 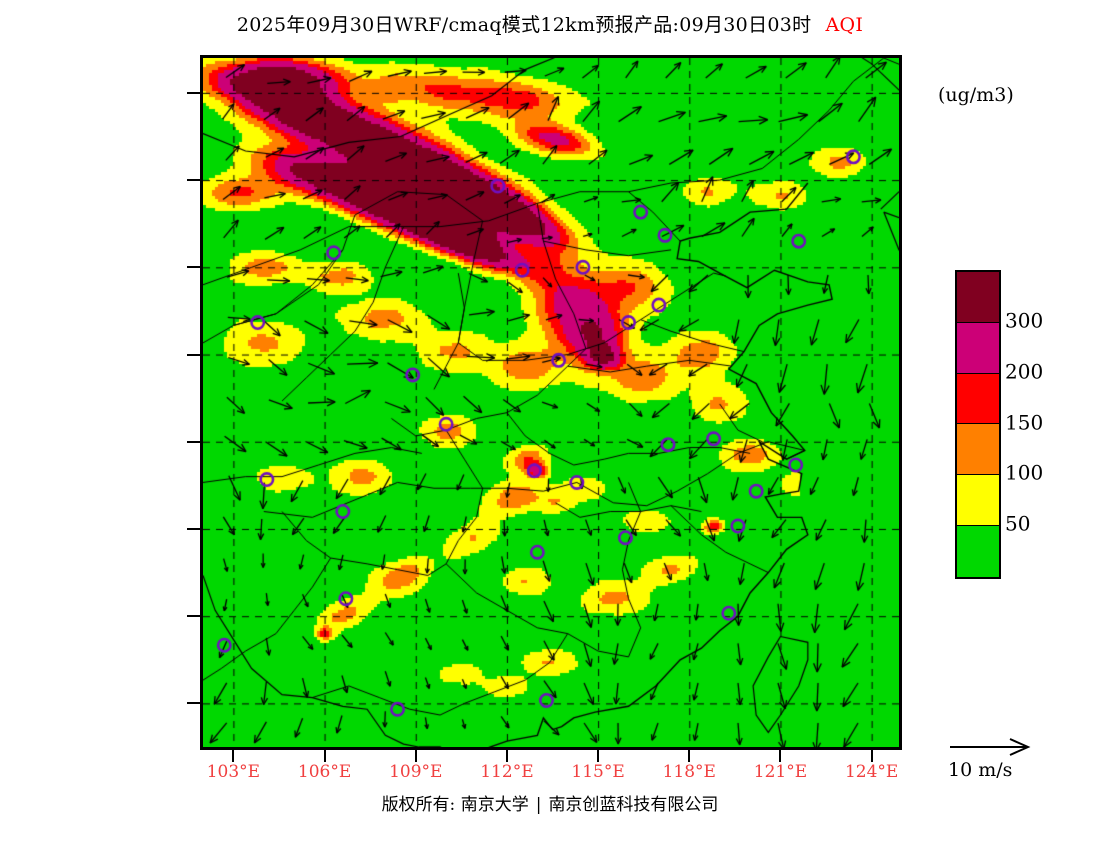 What do you see at coordinates (524, 25) in the screenshot?
I see `title-text: 2025年09月30日WRF/cmaq模式12km预报产品:09月30日03时` at bounding box center [524, 25].